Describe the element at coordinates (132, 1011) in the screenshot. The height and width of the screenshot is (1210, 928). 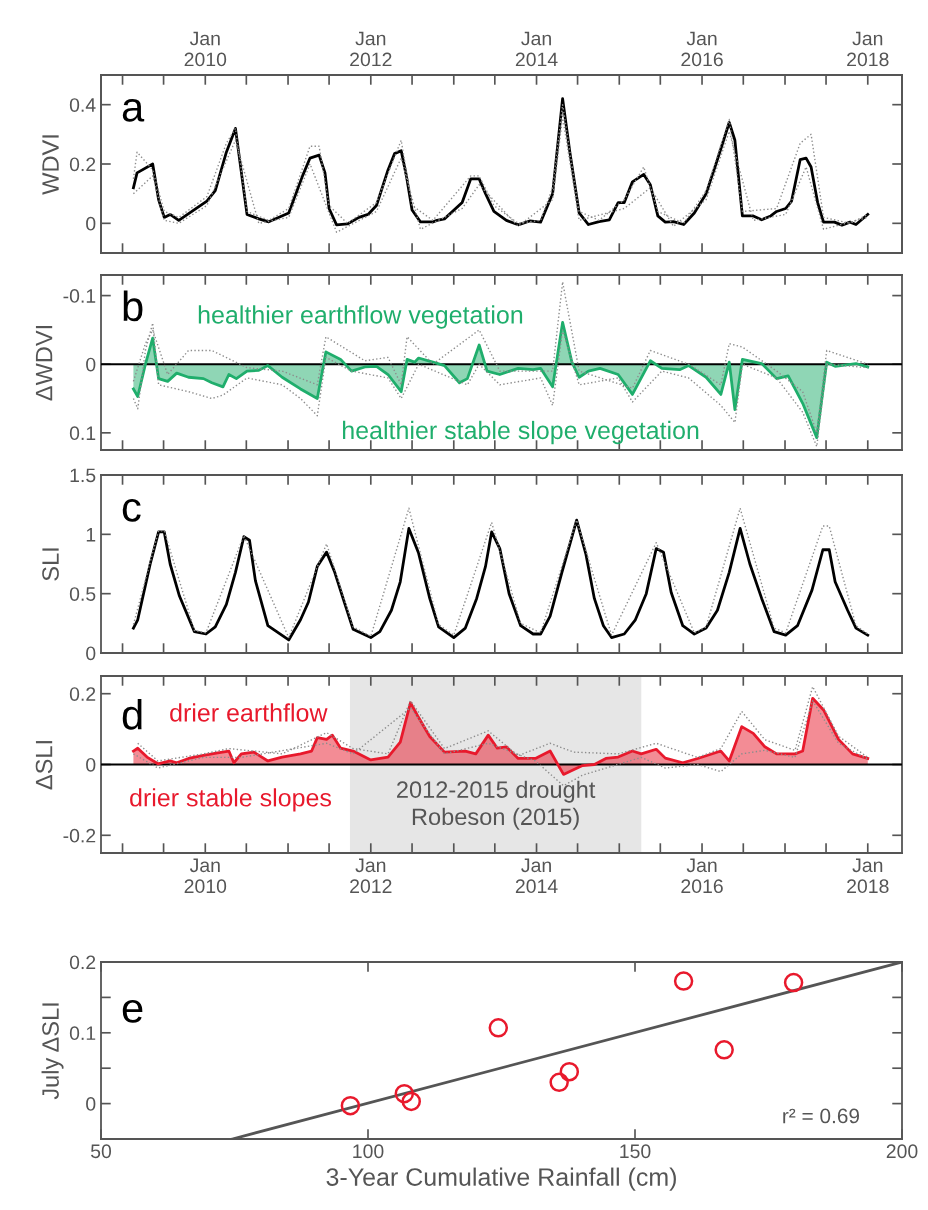
I see `annotation: e` at that location.